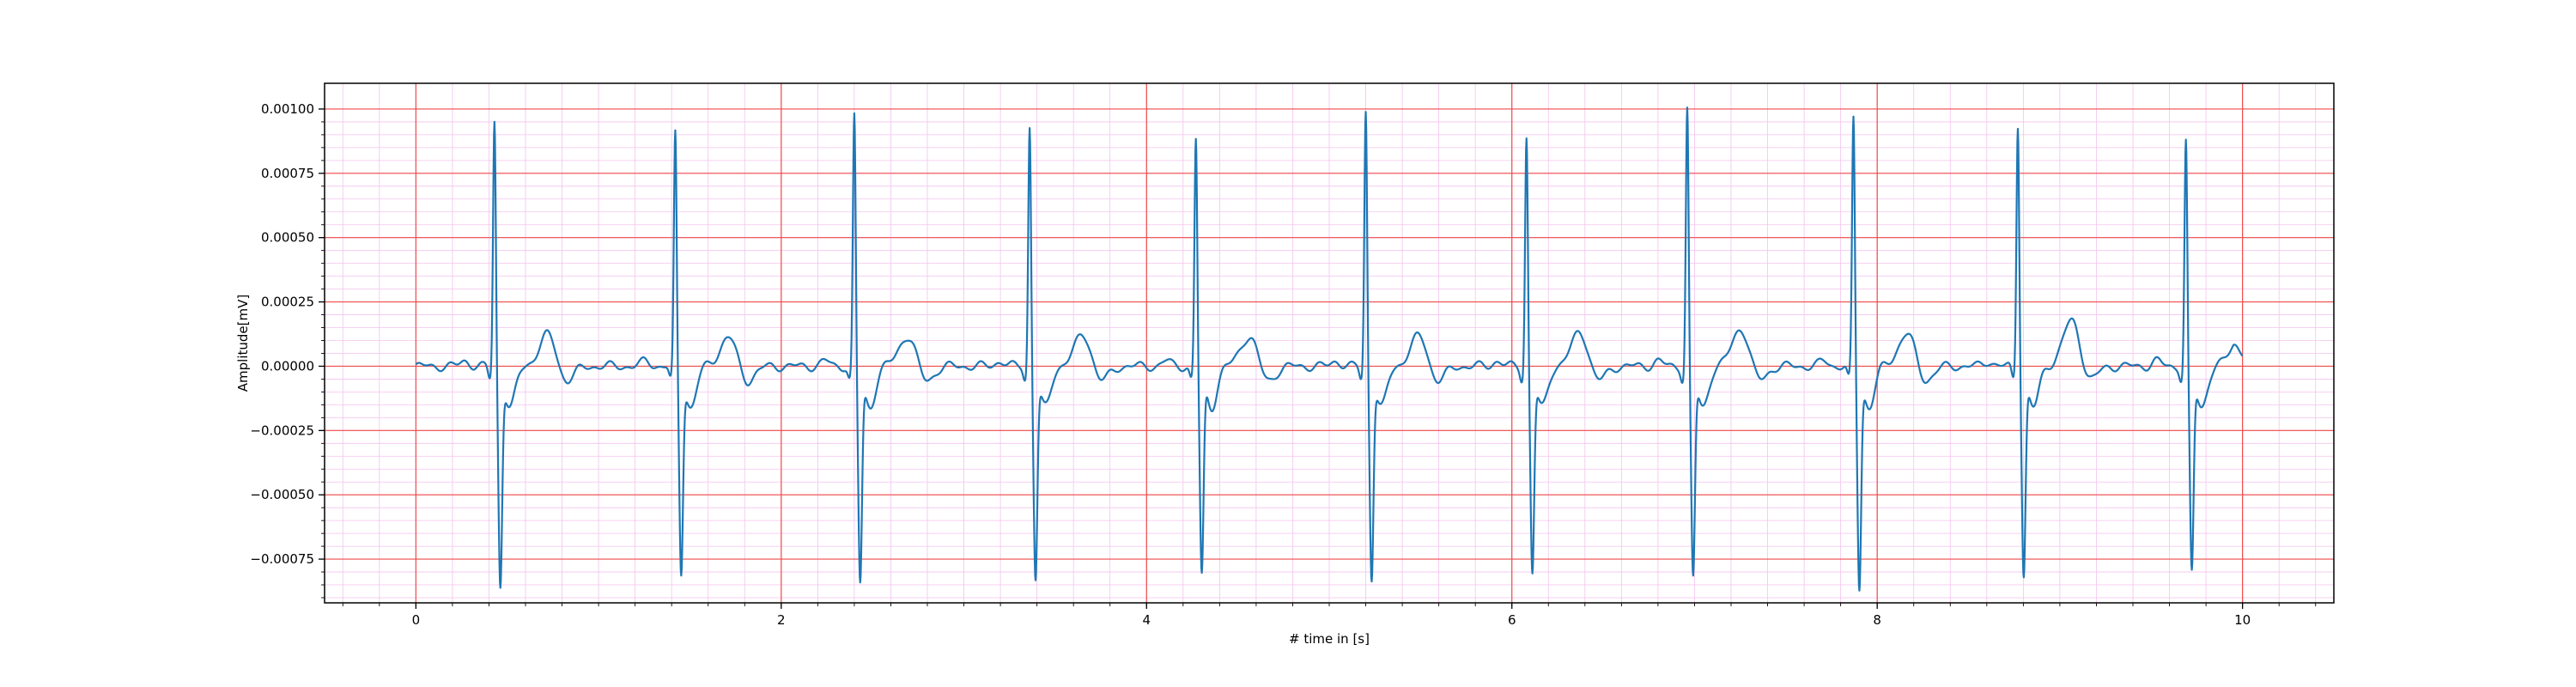 The width and height of the screenshot is (2576, 687). Describe the element at coordinates (287, 302) in the screenshot. I see `y-tick-label: 0.00025` at that location.